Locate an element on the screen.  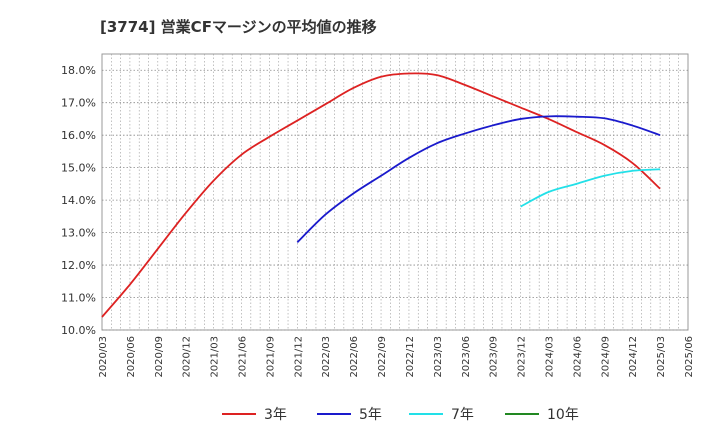
x-tick-label: 2022/09 is located at coordinates (382, 357).